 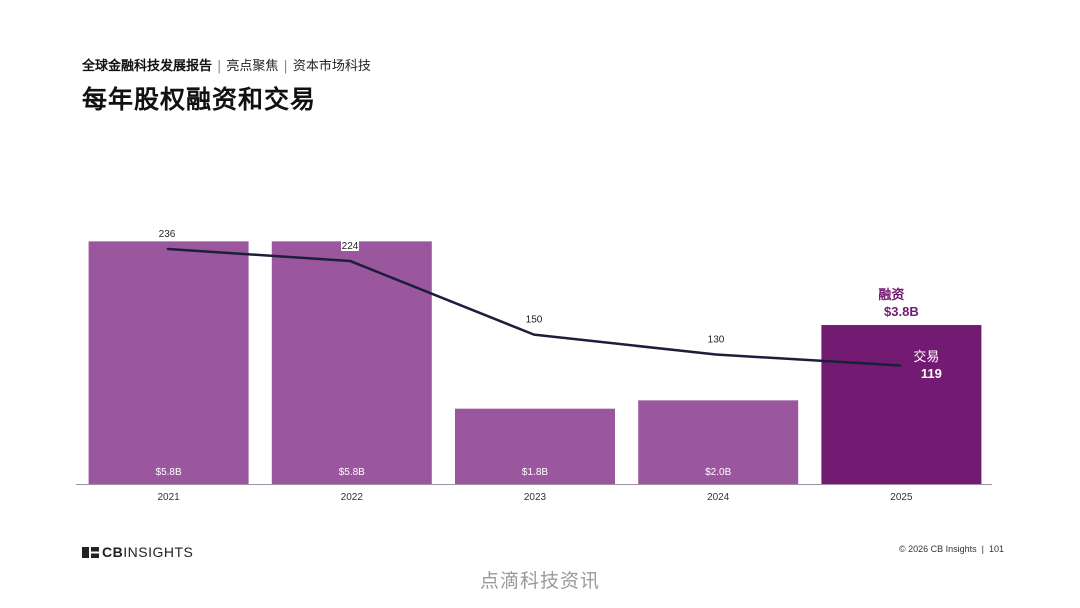 What do you see at coordinates (199, 99) in the screenshot?
I see `page-title: 每年股权融资和交易` at bounding box center [199, 99].